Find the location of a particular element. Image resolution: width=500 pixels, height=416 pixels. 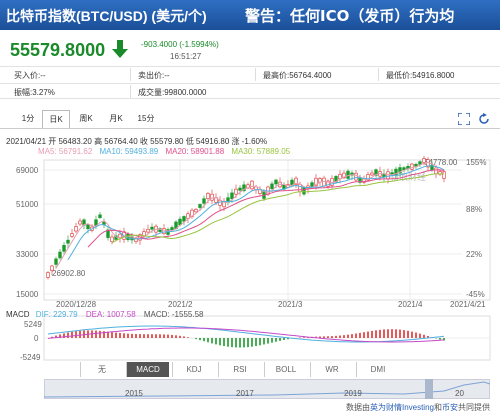

indicator-dmi: DMI is located at coordinates (377, 369).